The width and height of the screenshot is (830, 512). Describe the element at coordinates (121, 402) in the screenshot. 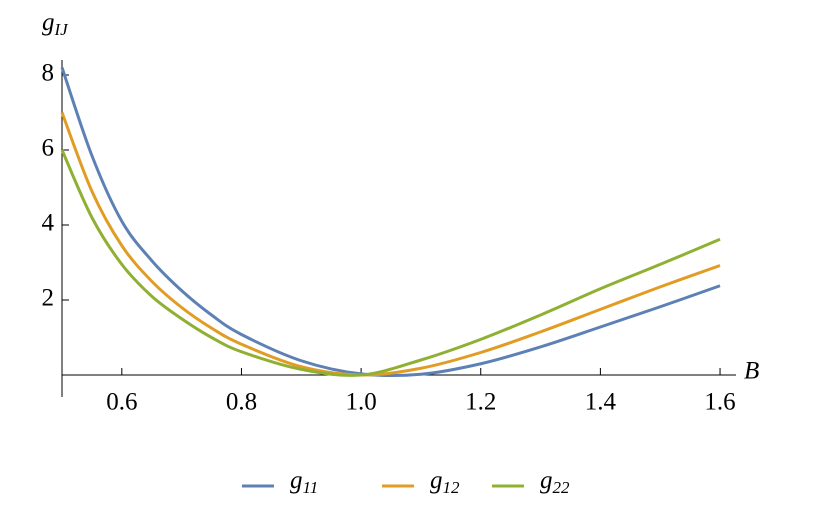

I see `x-tick-label: 0.6` at that location.